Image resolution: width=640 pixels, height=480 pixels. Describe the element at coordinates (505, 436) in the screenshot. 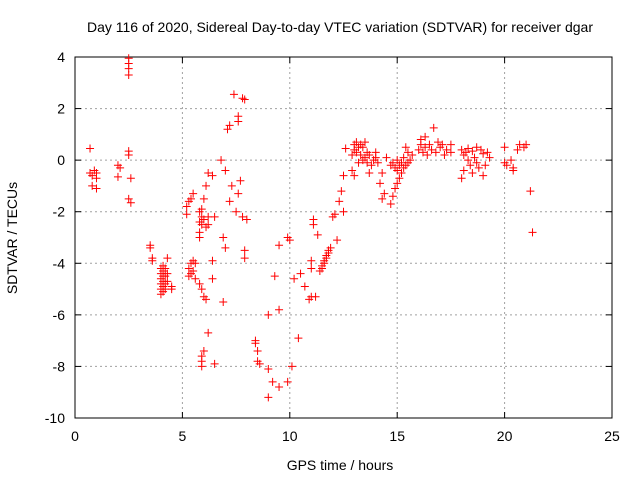

I see `x-tick-label: 20` at that location.